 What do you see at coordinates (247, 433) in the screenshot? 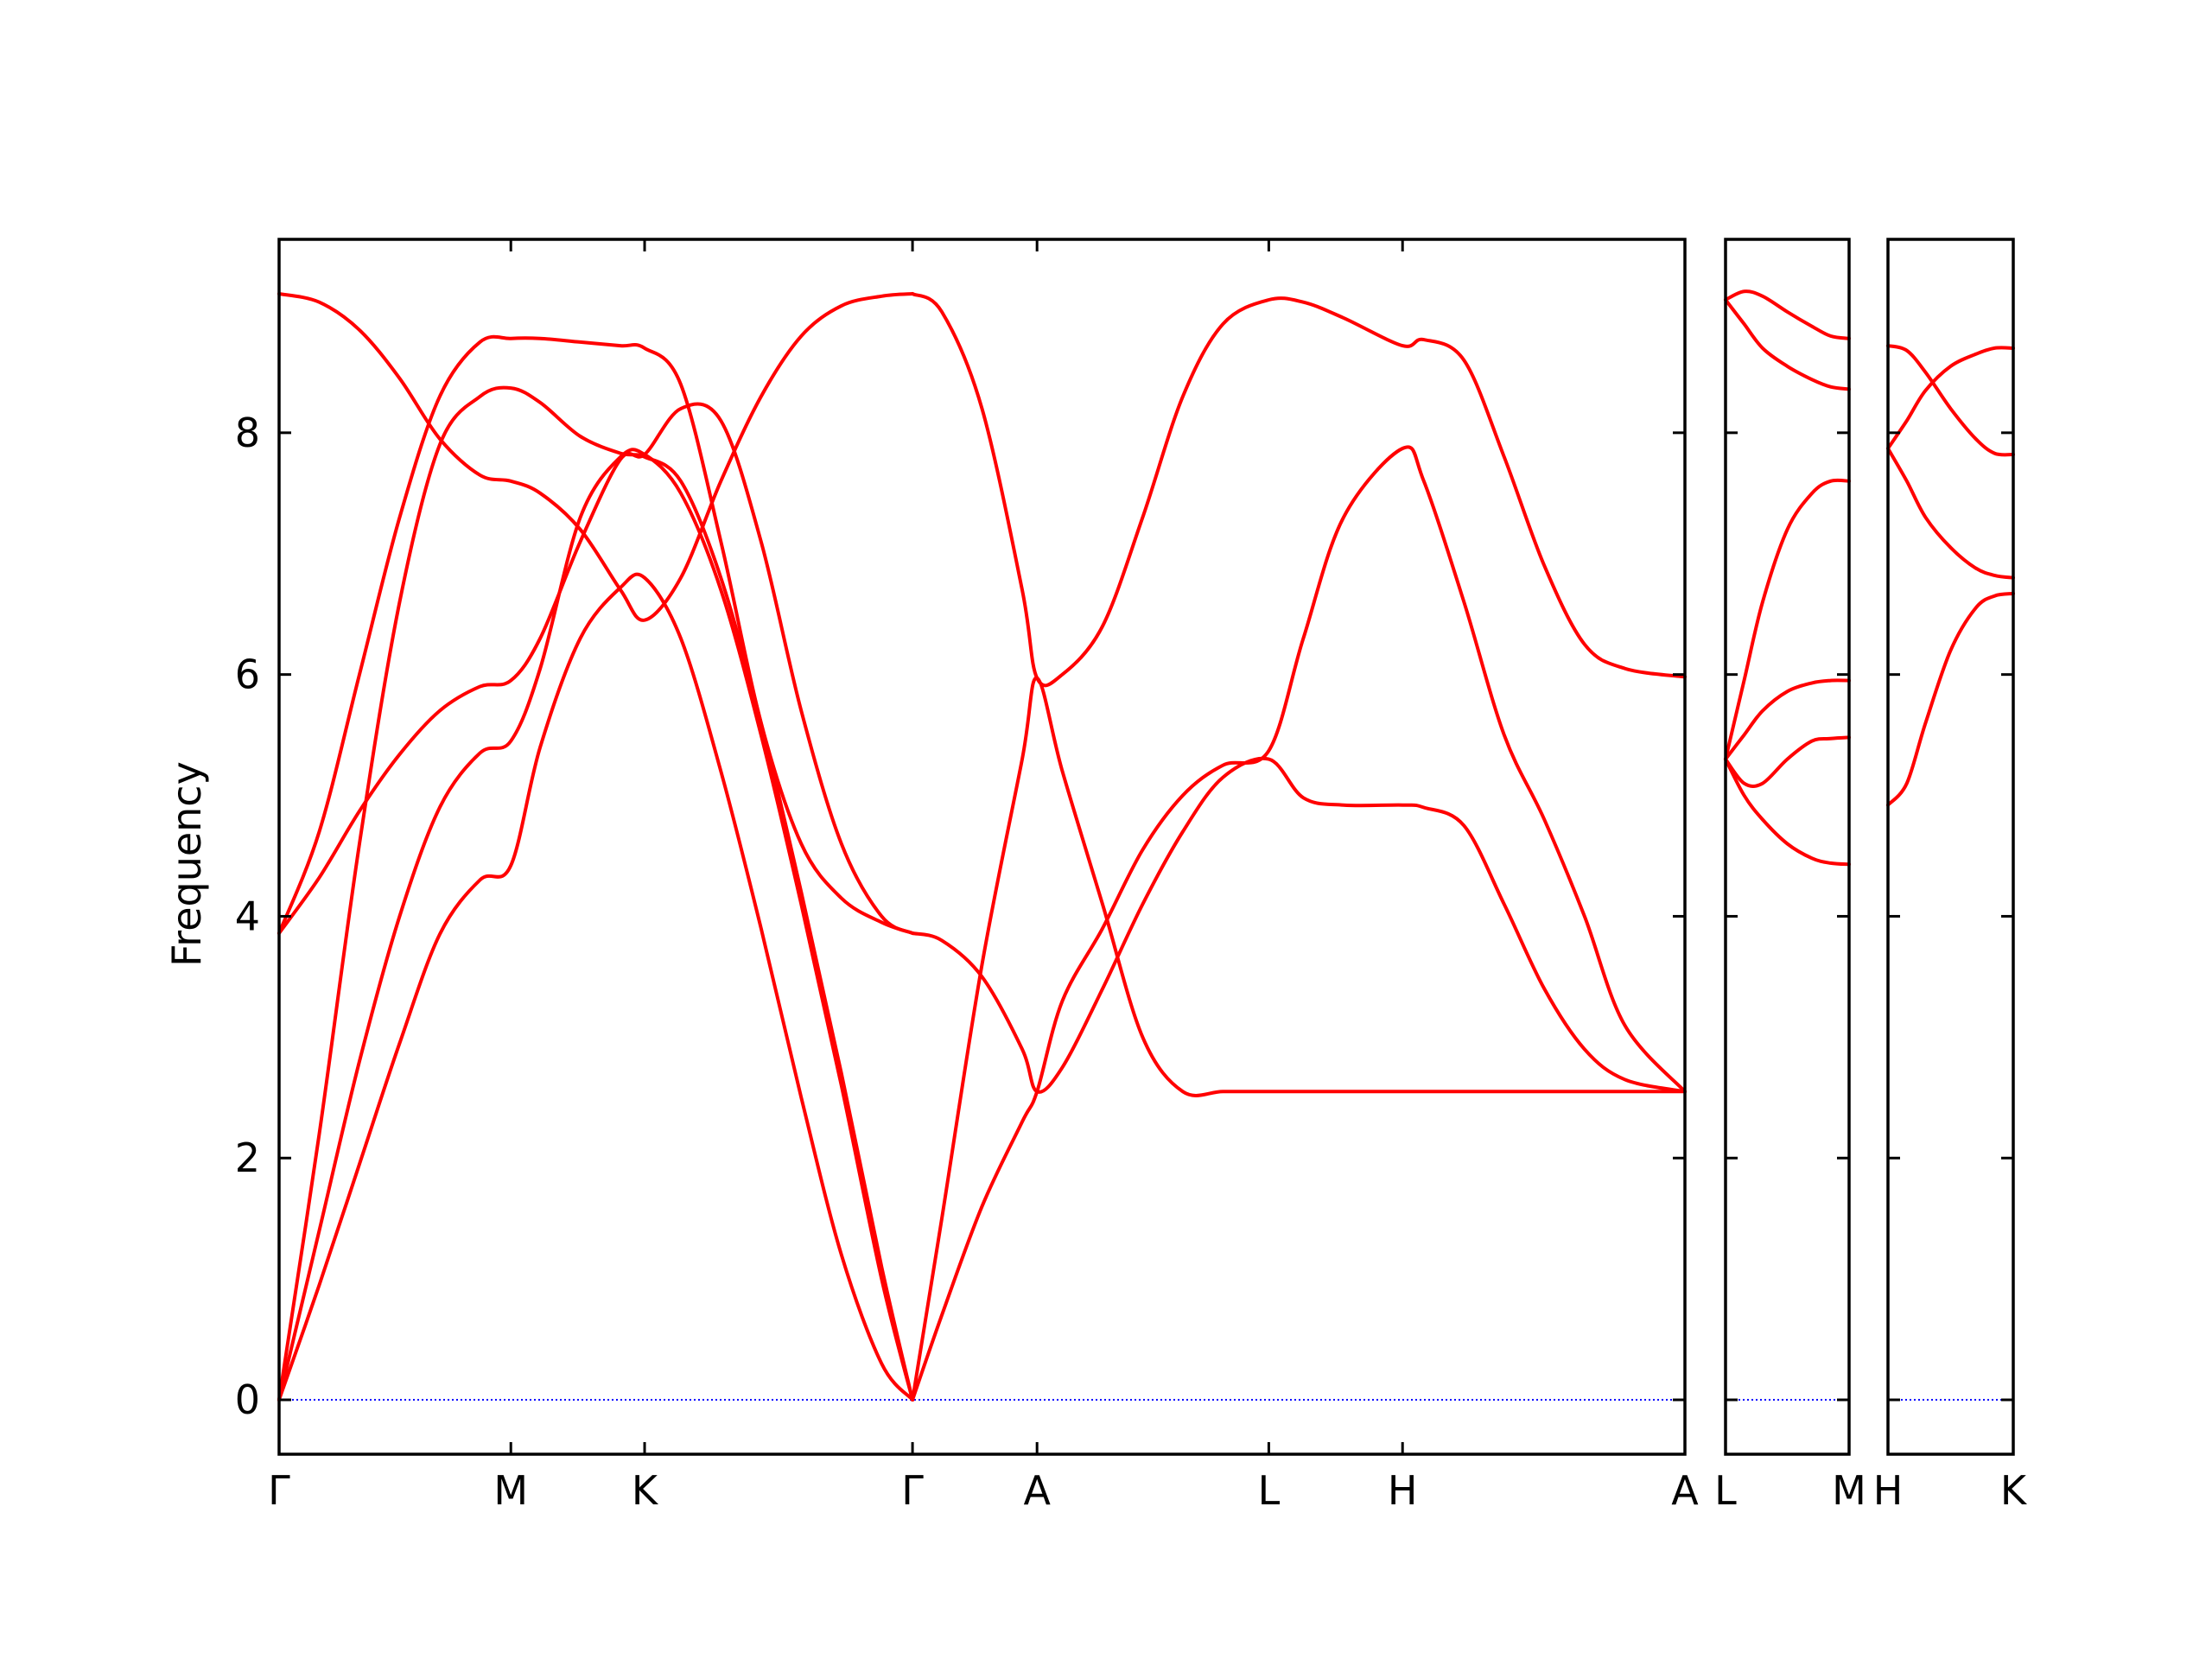
I see `y-tick-label: 8` at bounding box center [247, 433].